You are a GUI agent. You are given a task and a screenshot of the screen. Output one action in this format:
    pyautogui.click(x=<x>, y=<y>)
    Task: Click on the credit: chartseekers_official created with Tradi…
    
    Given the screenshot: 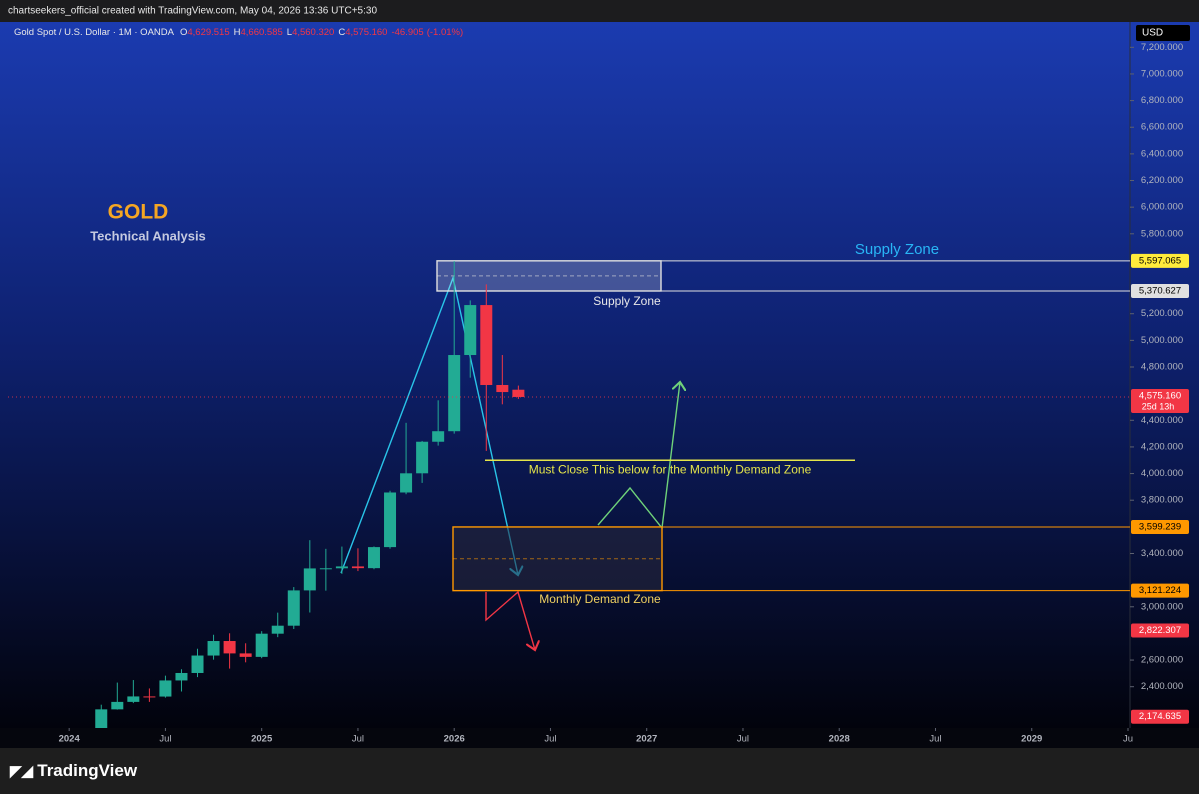 What is the action you would take?
    pyautogui.click(x=192, y=11)
    